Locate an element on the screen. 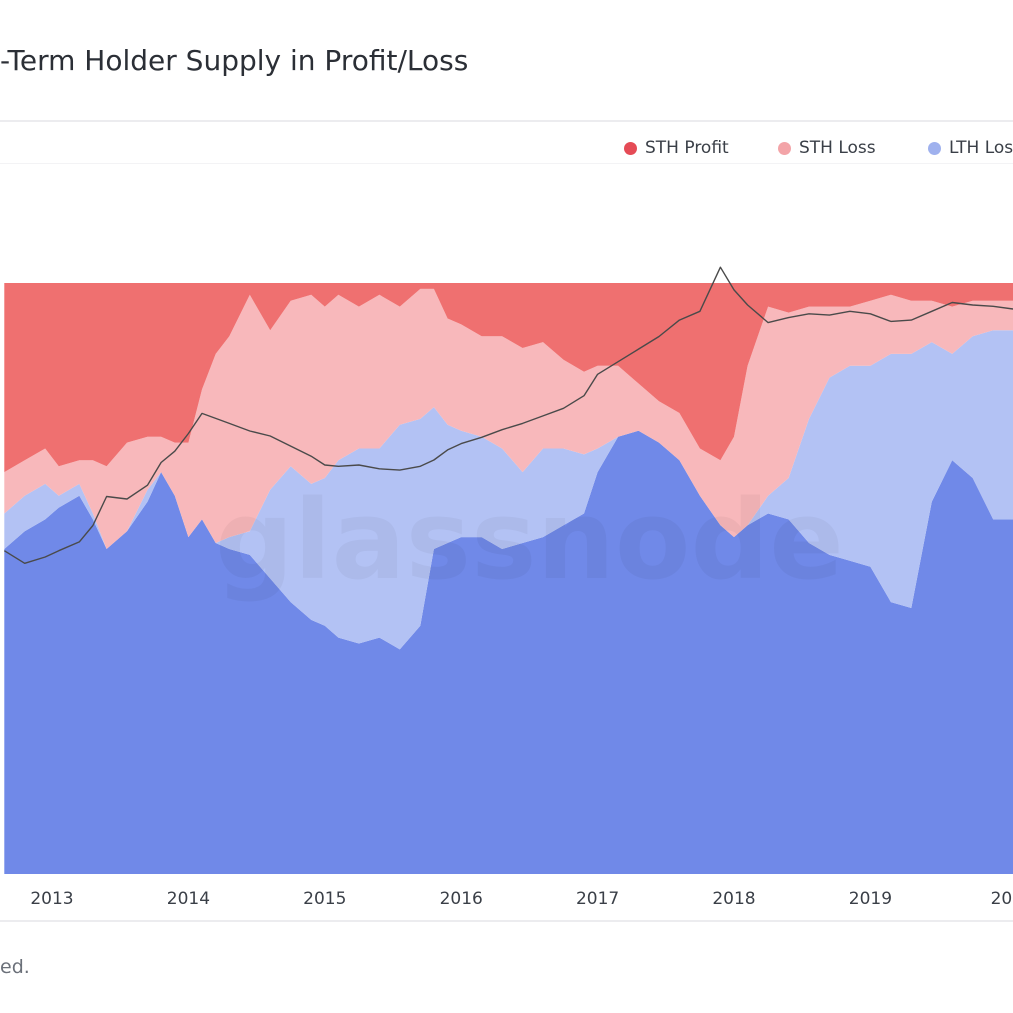 The image size is (1013, 1013). legend-dot-lth-loss is located at coordinates (934, 148).